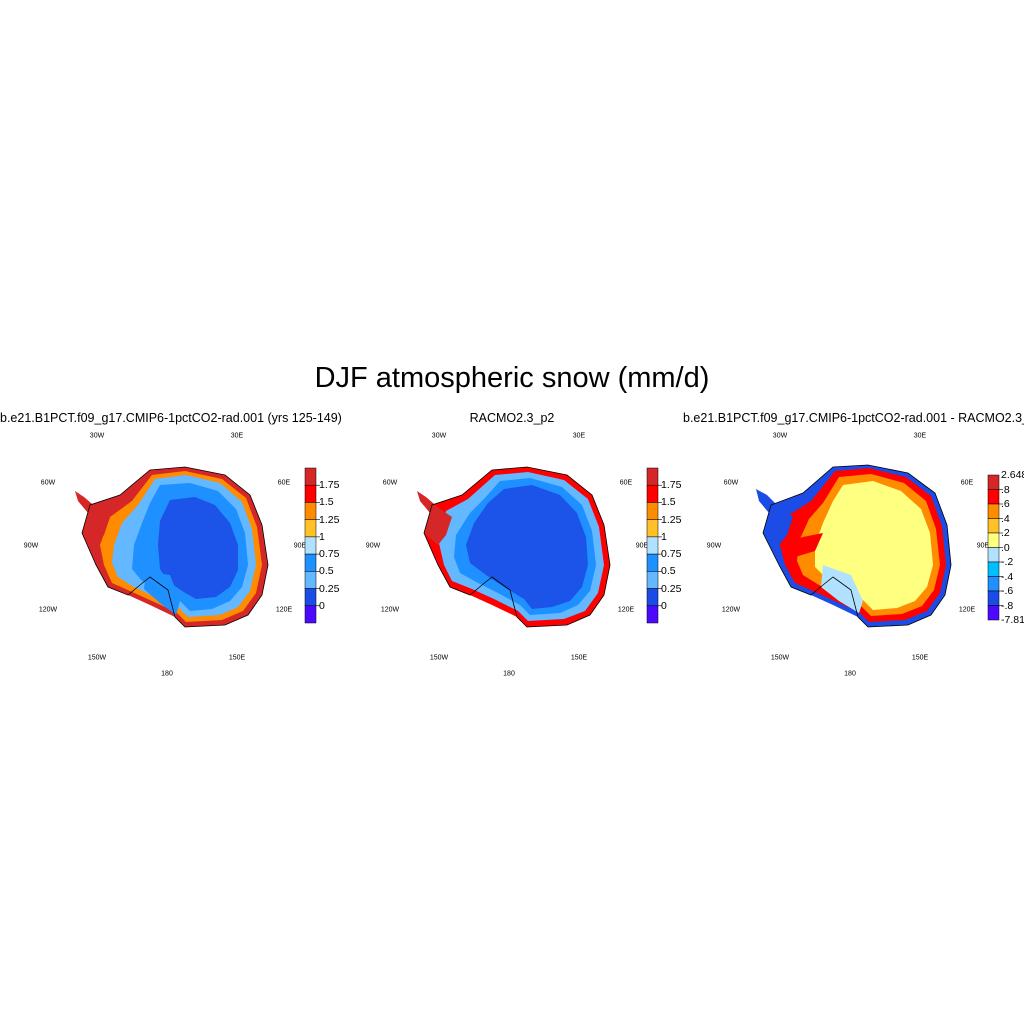 The height and width of the screenshot is (1024, 1024). Describe the element at coordinates (1005, 504) in the screenshot. I see `colorbar-label: .6` at that location.